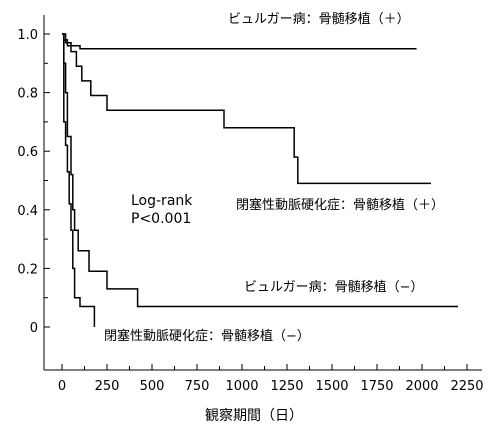 This screenshot has width=500, height=436. I want to click on y-tick-label-2: 0.4, so click(27, 211).